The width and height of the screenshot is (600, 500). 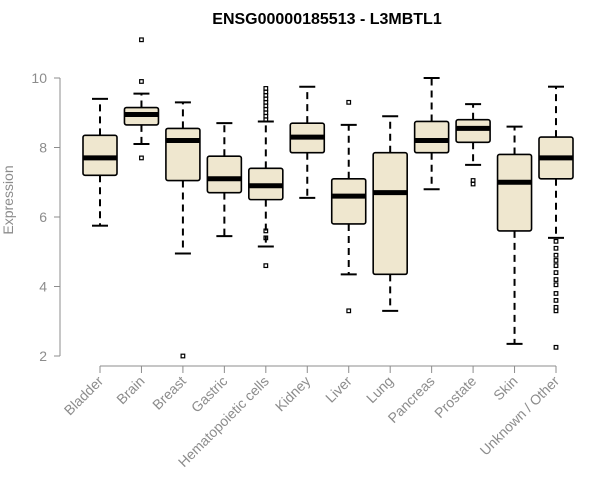 I want to click on y-axis-label: Expression, so click(x=8, y=199).